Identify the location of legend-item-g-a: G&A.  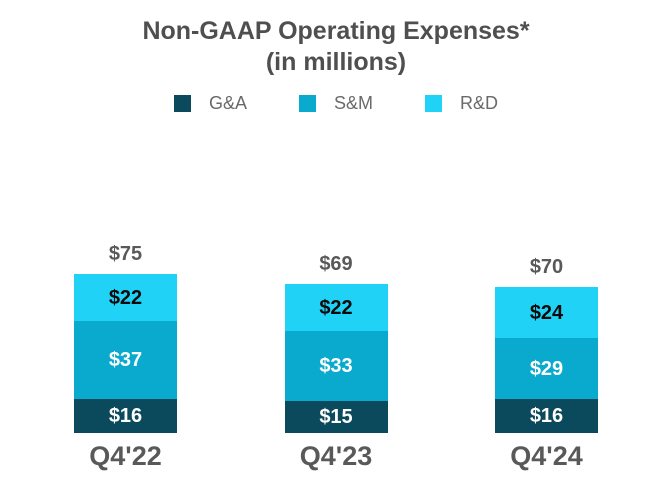
(210, 103).